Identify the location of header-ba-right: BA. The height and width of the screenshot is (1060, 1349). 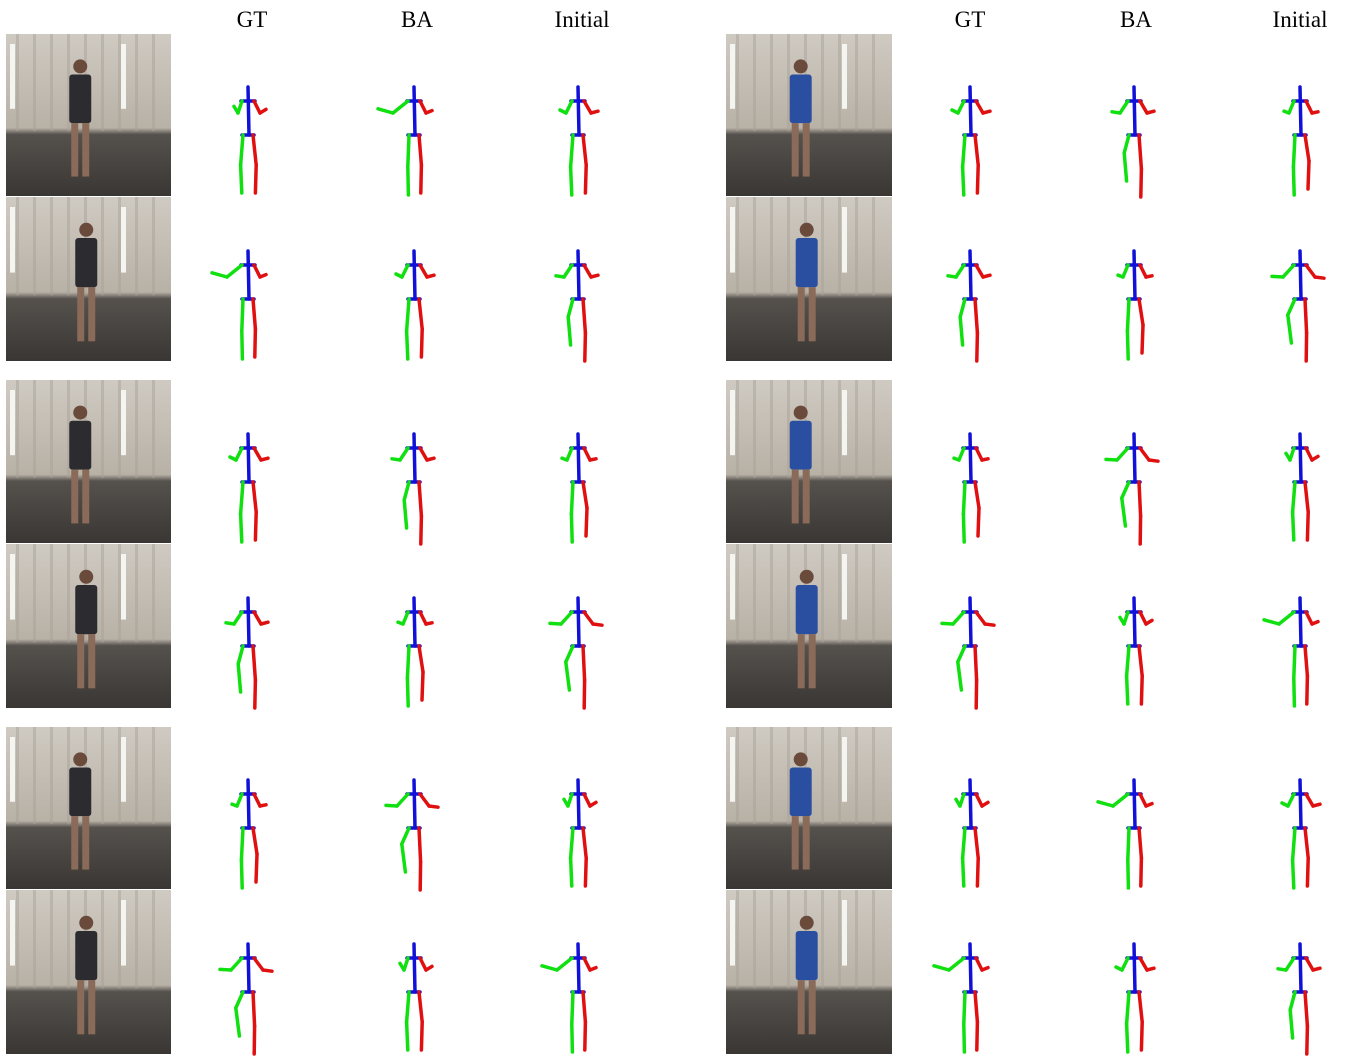
(1136, 20).